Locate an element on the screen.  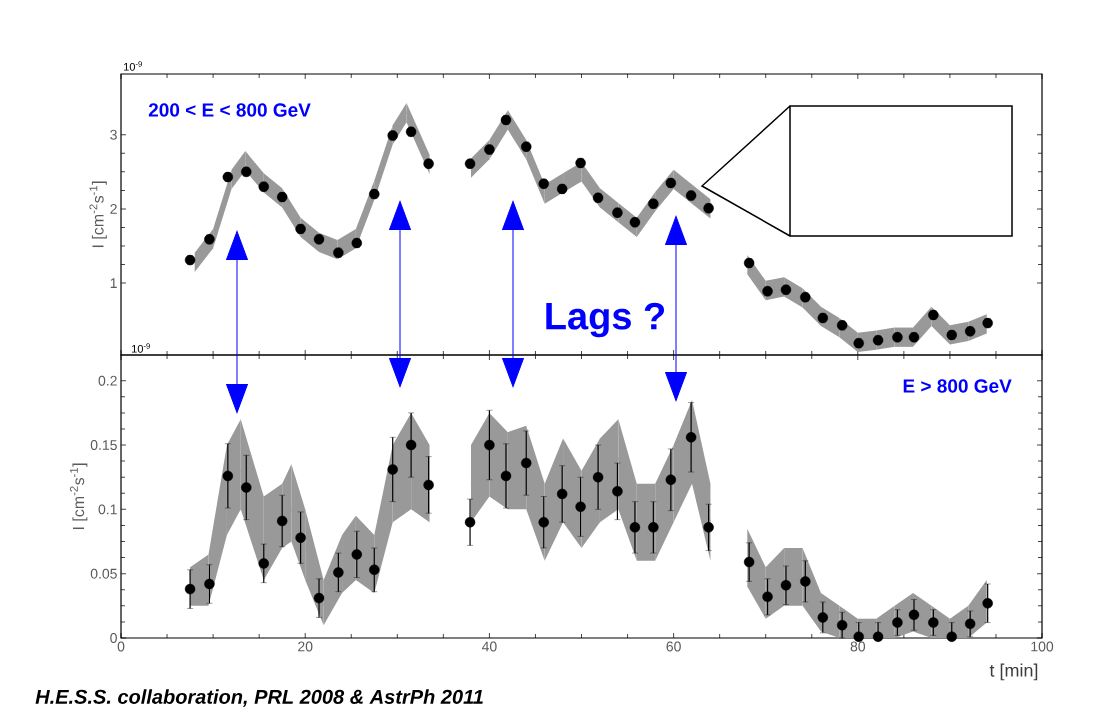
x-tick-label: 0 is located at coordinates (121, 646).